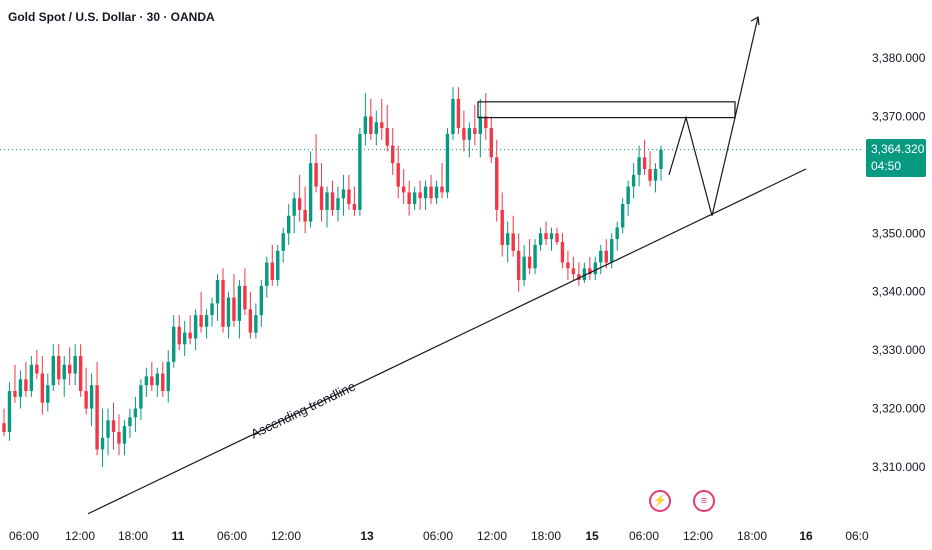 This screenshot has width=932, height=550. Describe the element at coordinates (660, 501) in the screenshot. I see `lightning-event-icon: ⚡` at that location.